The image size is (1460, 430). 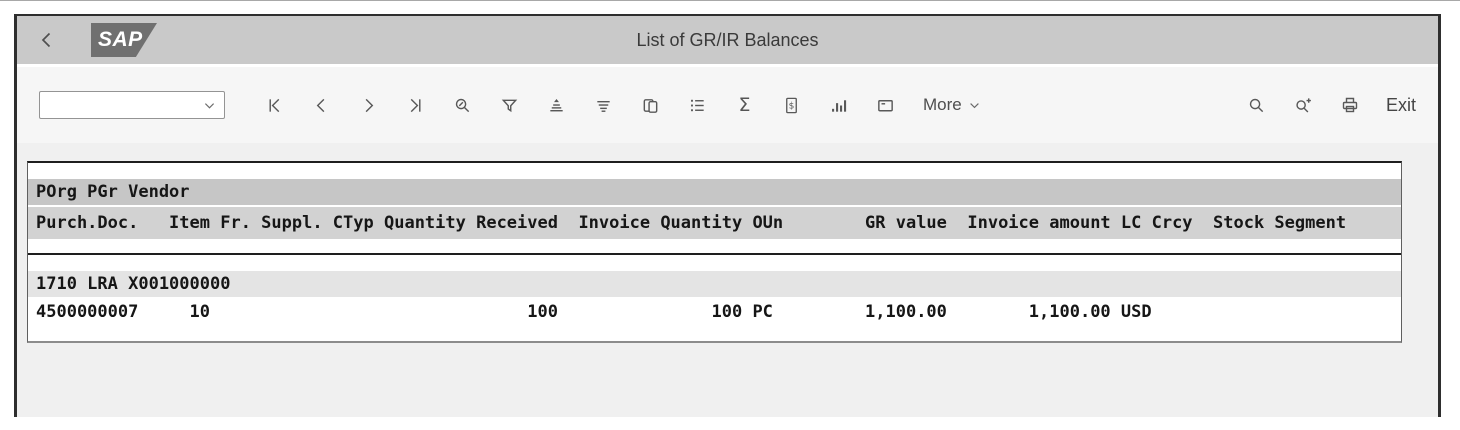 I want to click on copy-button, so click(x=650, y=105).